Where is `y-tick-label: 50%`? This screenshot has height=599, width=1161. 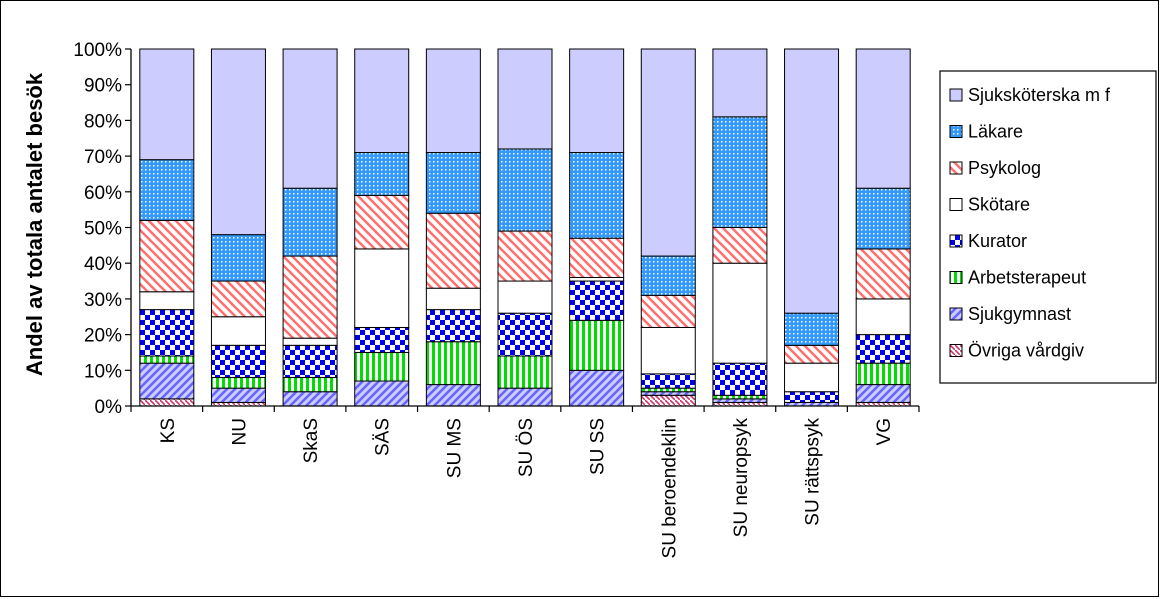 y-tick-label: 50% is located at coordinates (103, 229).